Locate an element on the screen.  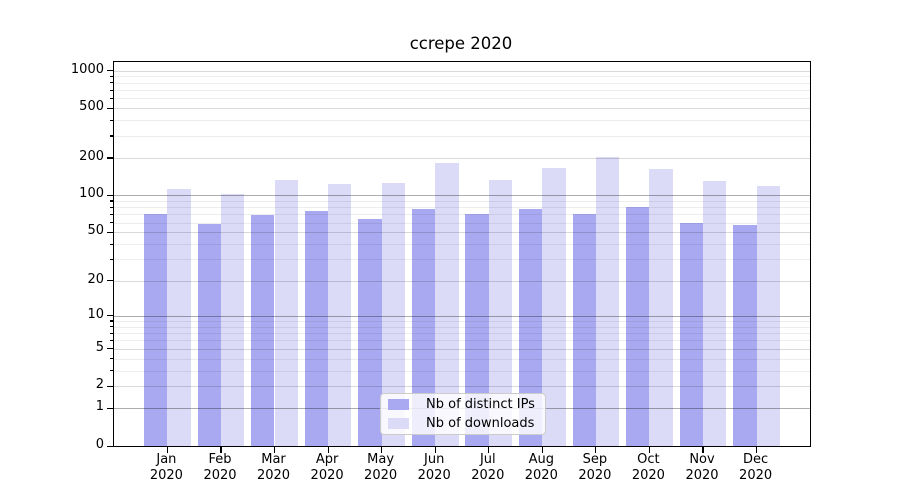
x-tick-label: Apr 2020 is located at coordinates (327, 468).